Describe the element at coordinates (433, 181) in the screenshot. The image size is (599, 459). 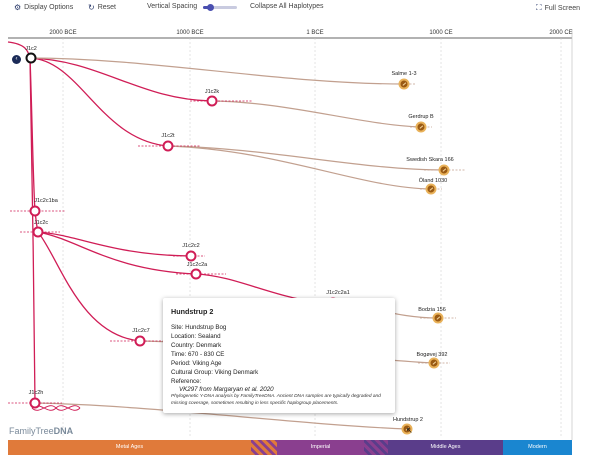
I see `sample-label-oland: Öland 1030` at that location.